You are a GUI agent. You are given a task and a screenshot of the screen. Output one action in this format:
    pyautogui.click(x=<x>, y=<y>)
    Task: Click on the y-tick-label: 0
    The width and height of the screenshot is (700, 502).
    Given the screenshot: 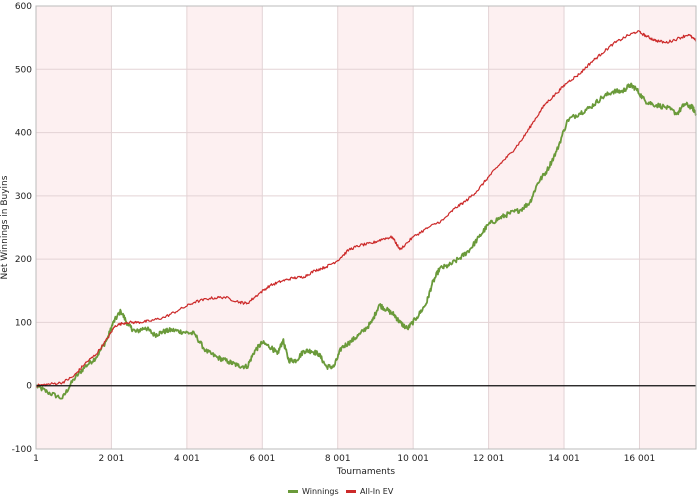 What is the action you would take?
    pyautogui.click(x=29, y=387)
    